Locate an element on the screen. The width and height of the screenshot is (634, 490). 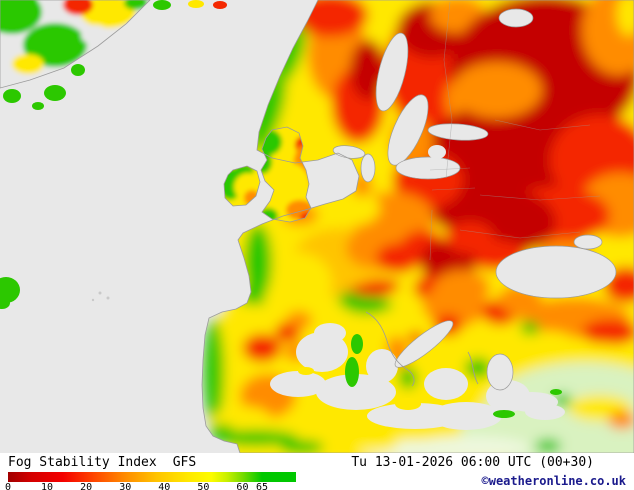
legend-tick: 40 is located at coordinates (164, 486).